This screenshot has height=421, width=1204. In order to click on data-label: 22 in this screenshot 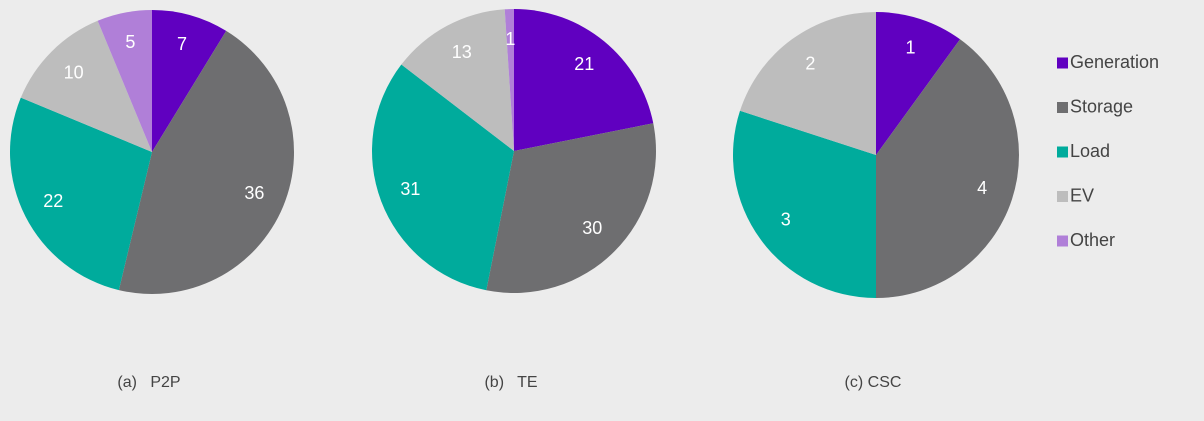, I will do `click(53, 201)`.